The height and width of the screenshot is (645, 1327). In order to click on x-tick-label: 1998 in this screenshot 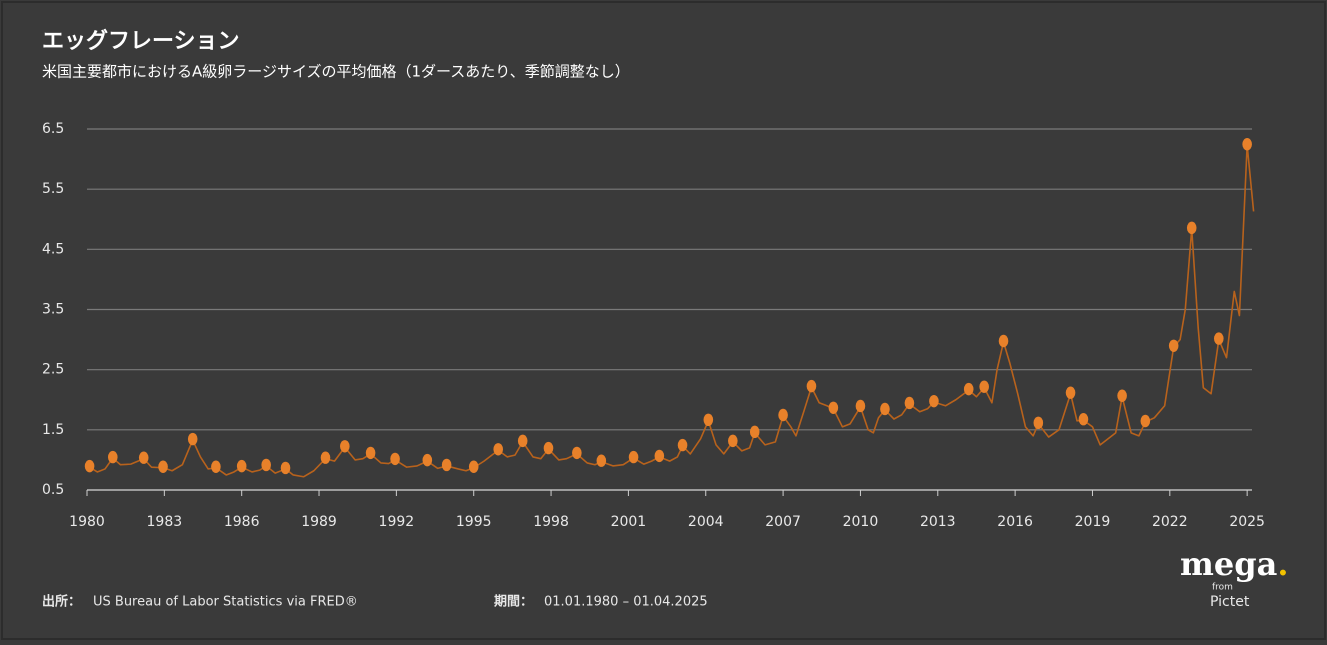, I will do `click(551, 522)`.